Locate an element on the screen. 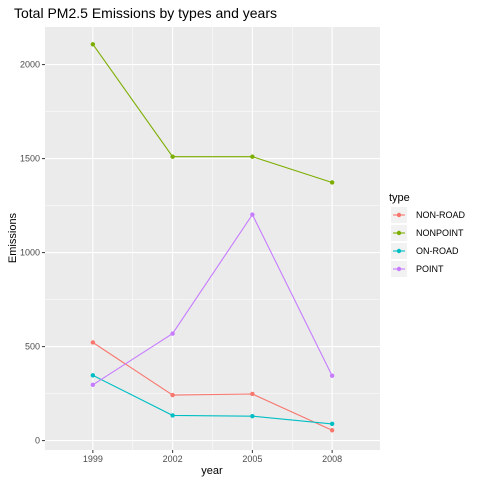  y-tick-label: 0 is located at coordinates (37, 441).